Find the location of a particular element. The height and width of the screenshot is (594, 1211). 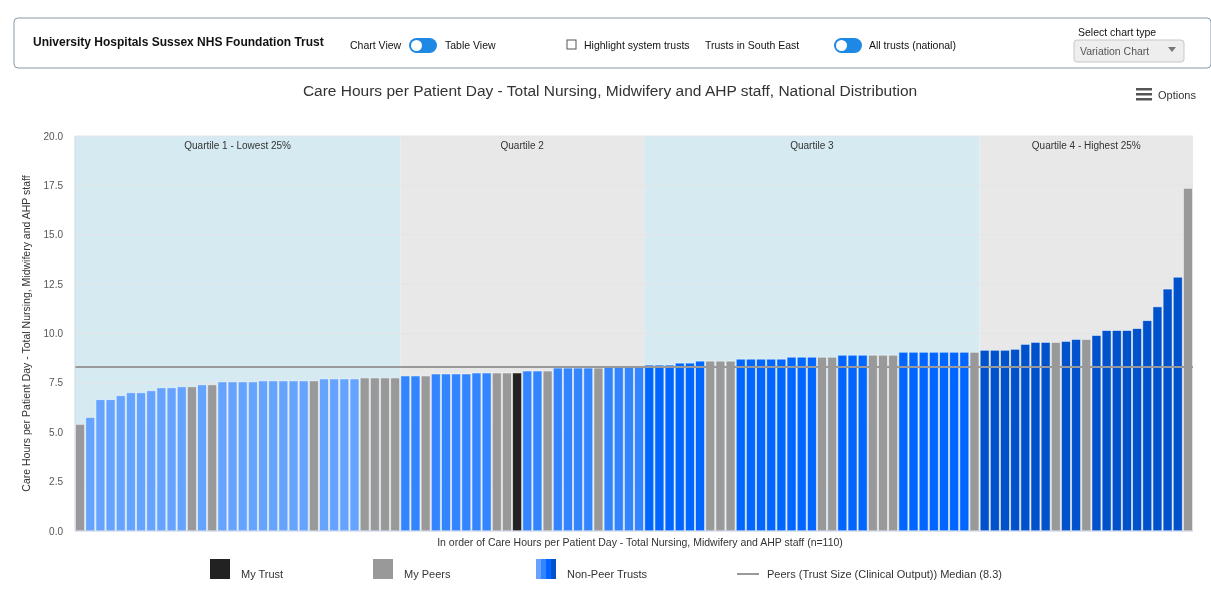

annotation: Quartile 4 - Highest 25% is located at coordinates (1086, 145).